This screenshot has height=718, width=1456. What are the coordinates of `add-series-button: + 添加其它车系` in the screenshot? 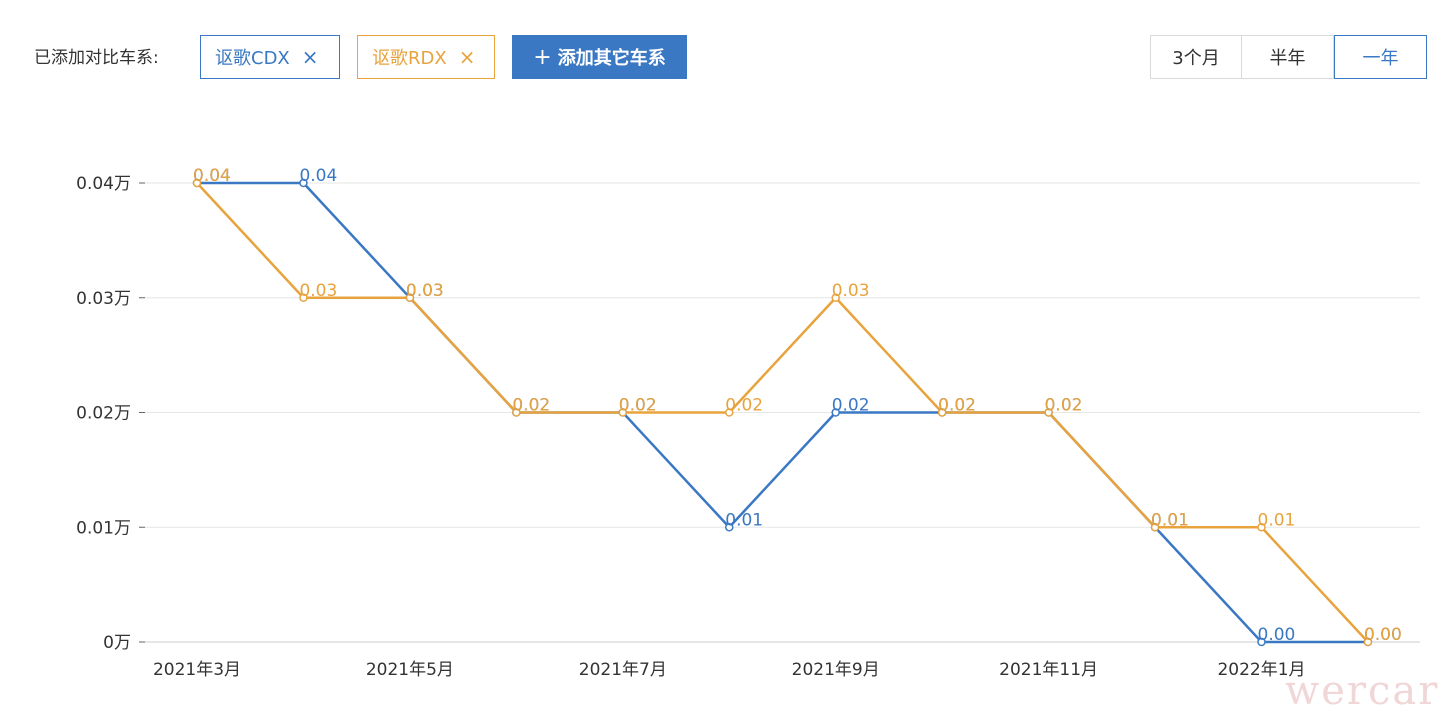 It's located at (599, 57).